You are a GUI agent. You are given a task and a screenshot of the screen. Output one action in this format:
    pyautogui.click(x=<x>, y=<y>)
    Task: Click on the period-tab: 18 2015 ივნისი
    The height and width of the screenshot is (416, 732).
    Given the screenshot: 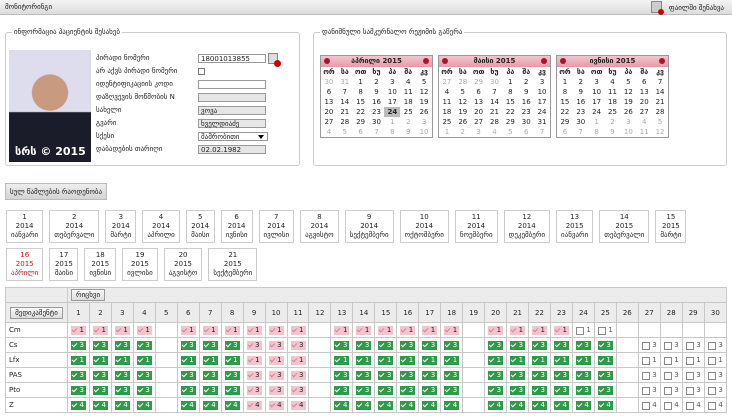 What is the action you would take?
    pyautogui.click(x=100, y=264)
    